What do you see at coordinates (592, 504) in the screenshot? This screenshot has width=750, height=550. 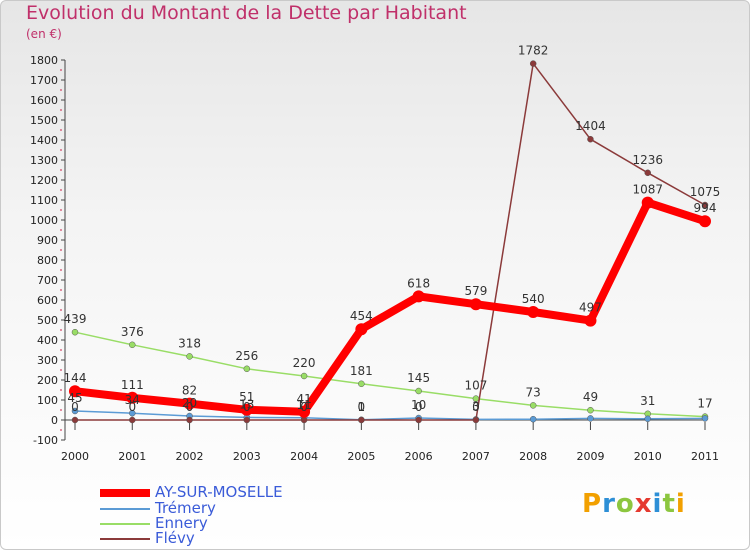 I see `logo-letter: P` at bounding box center [592, 504].